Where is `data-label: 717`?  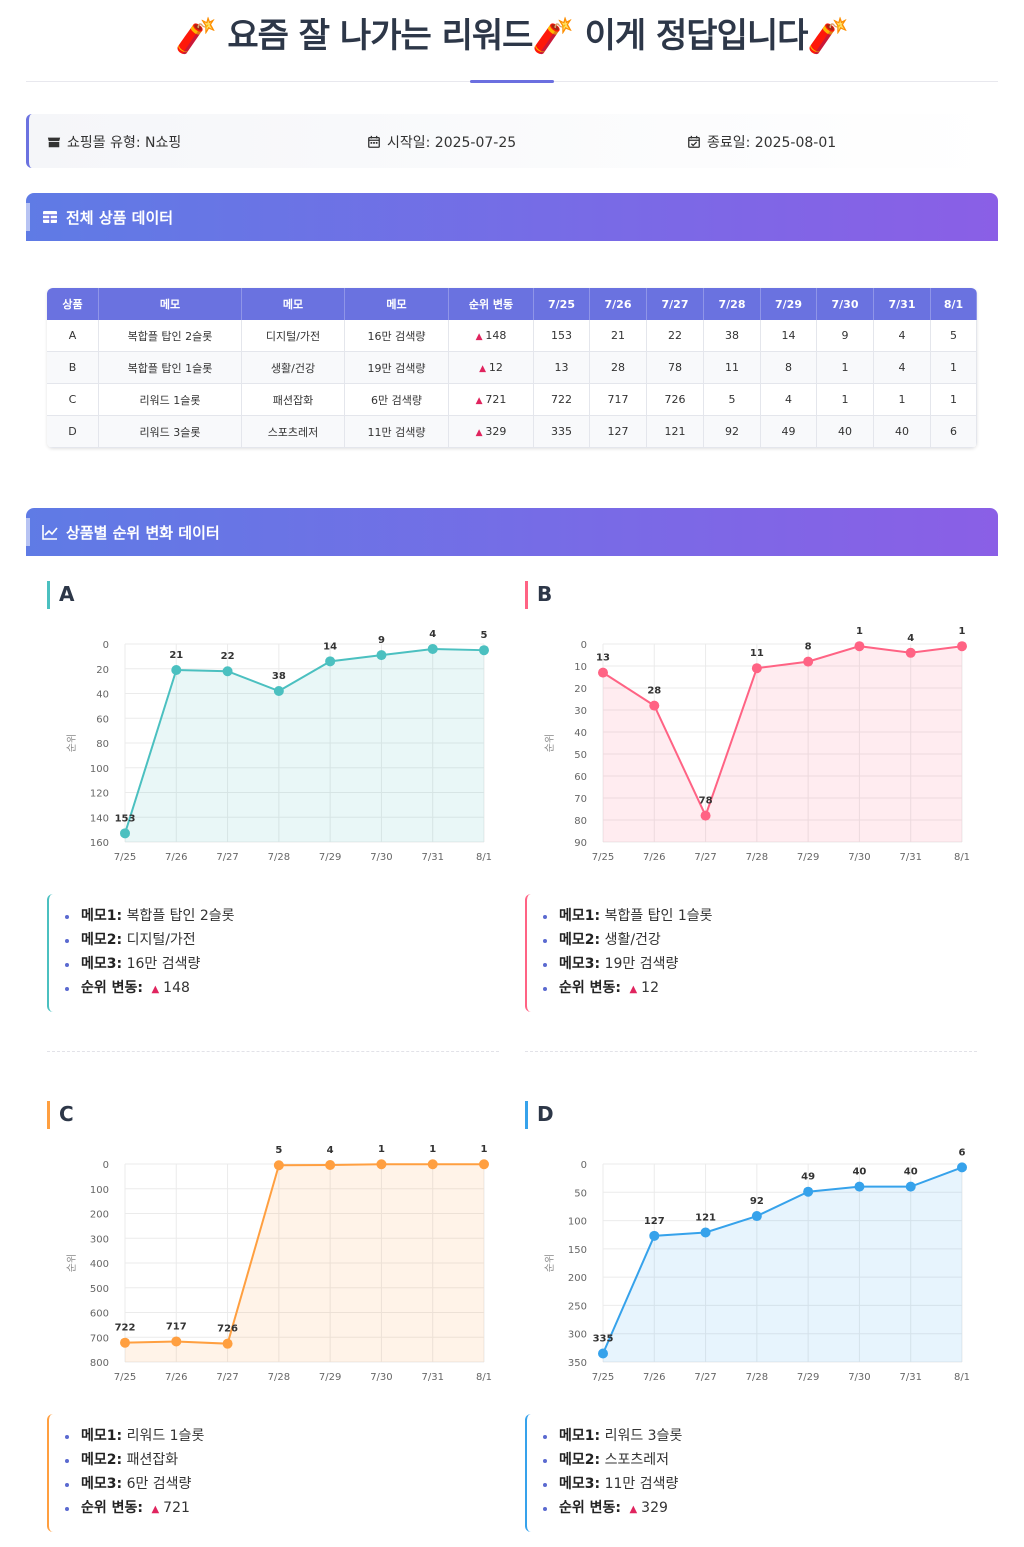
data-label: 717 is located at coordinates (176, 1326).